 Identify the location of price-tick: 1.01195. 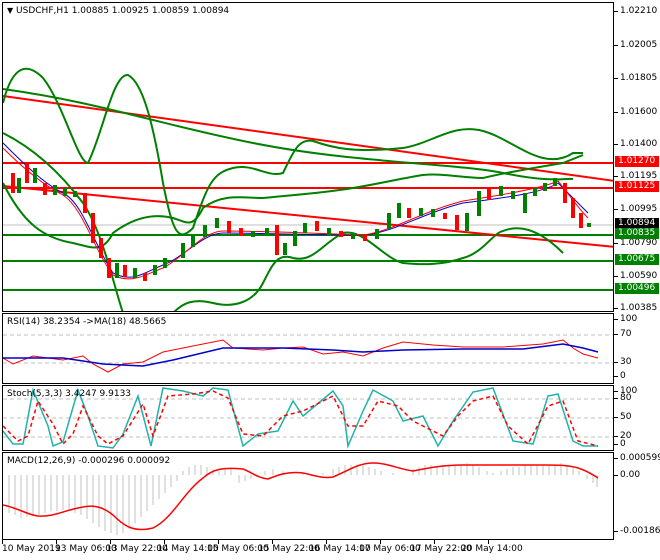
(637, 176).